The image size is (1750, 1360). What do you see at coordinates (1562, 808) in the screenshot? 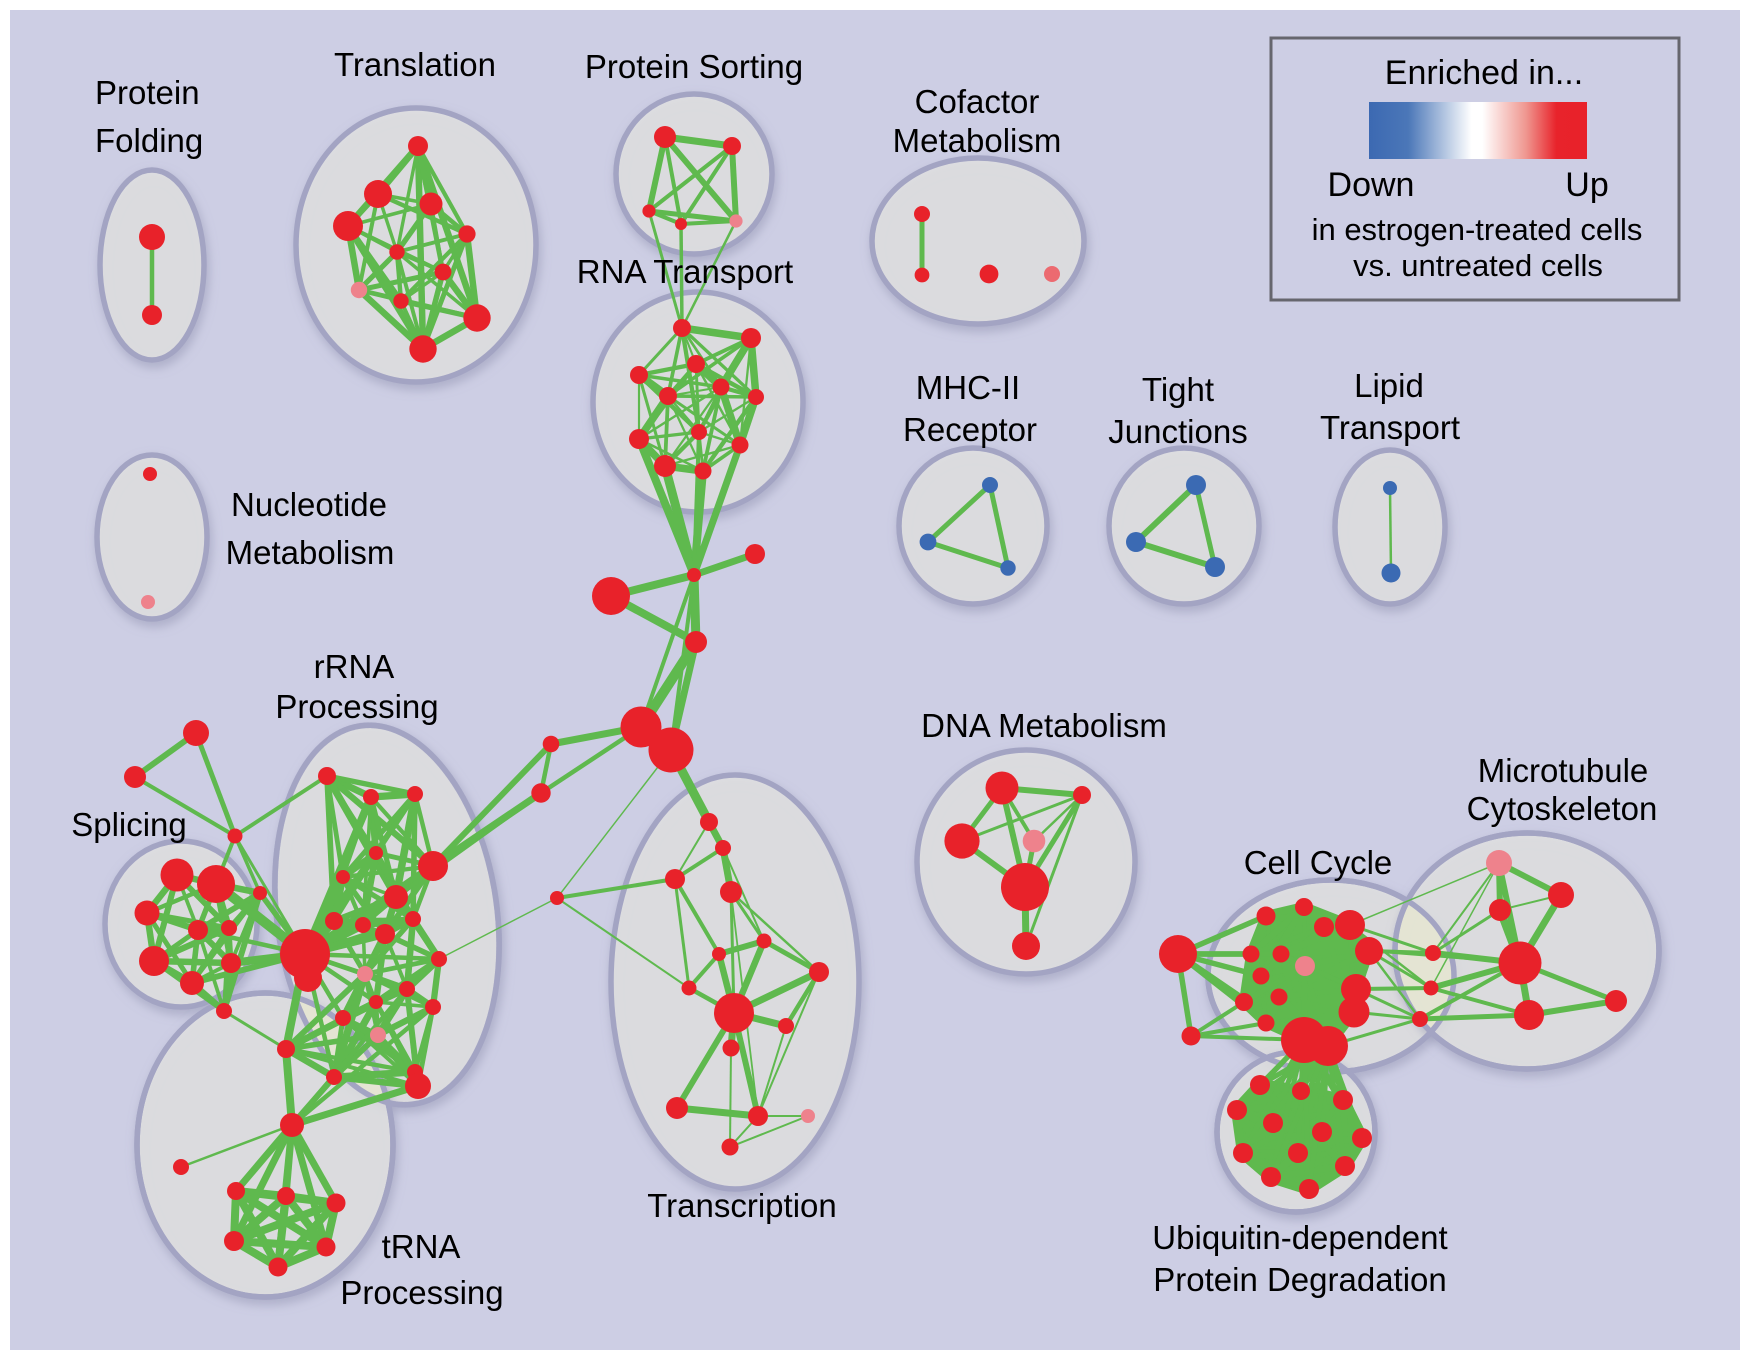
I see `svg-text: Cytoskeleton` at bounding box center [1562, 808].